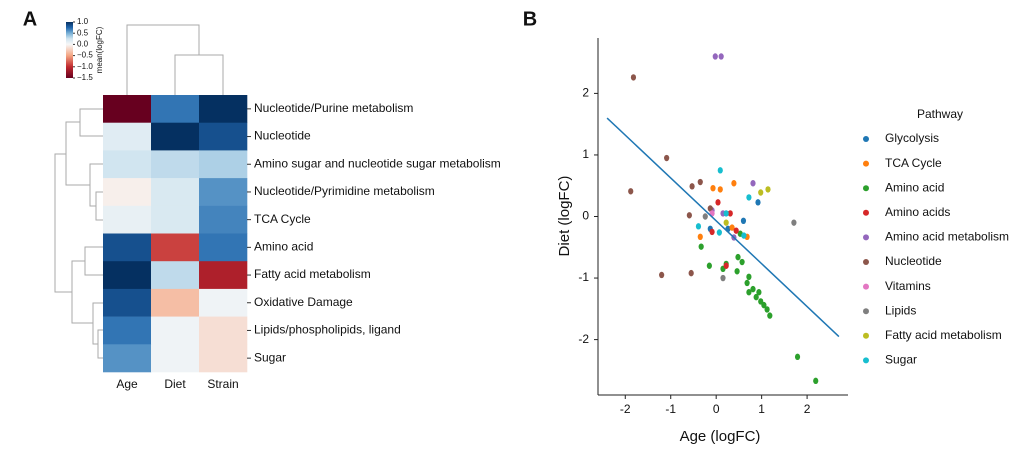  What do you see at coordinates (327, 330) in the screenshot?
I see `row-label: Lipids/phospholipids, ligand` at bounding box center [327, 330].